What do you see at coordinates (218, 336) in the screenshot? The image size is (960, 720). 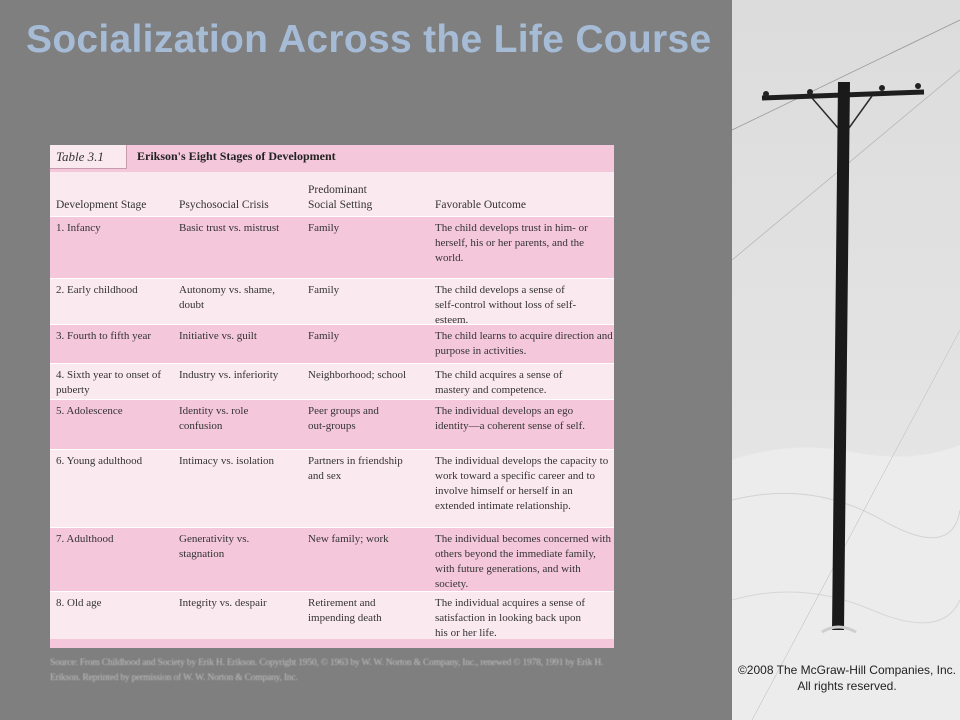 I see `cell-crisis: Initiative vs. guilt` at bounding box center [218, 336].